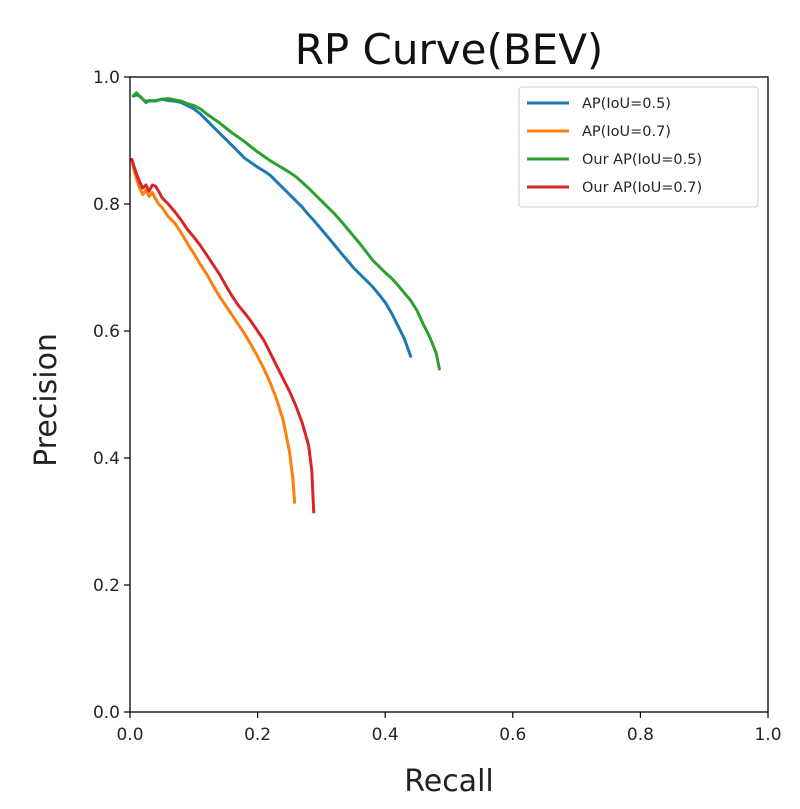 The image size is (800, 809). What do you see at coordinates (642, 160) in the screenshot?
I see `legend-label-3: Our AP(IoU=0.5)` at bounding box center [642, 160].